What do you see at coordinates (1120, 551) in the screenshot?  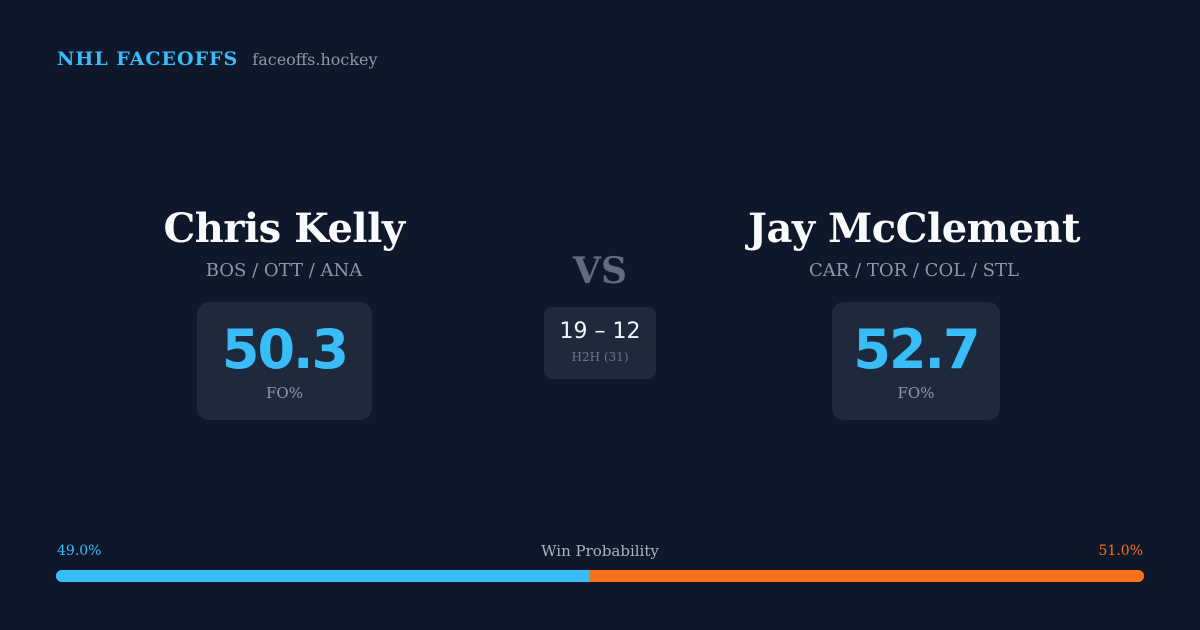 I see `win-prob-right-label: 51.0%` at bounding box center [1120, 551].